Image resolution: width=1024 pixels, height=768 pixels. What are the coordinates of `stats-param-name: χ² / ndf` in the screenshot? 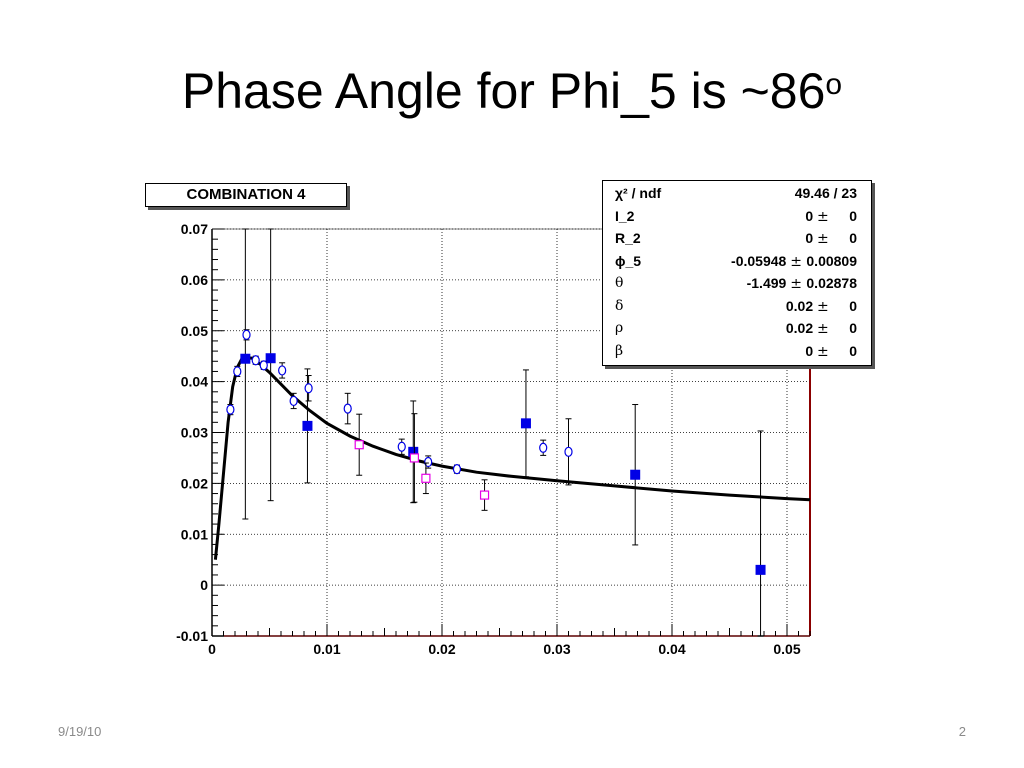 It's located at (638, 193).